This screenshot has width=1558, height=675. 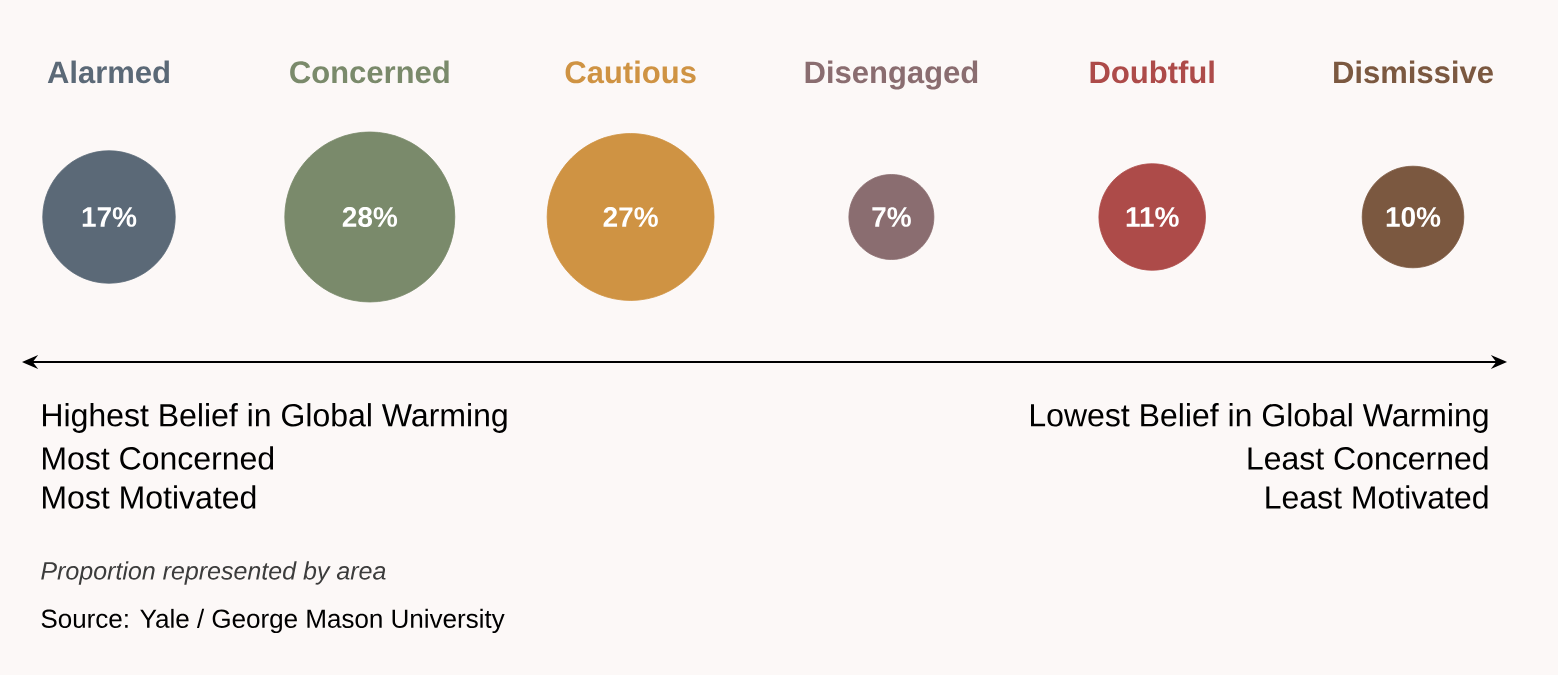 What do you see at coordinates (1152, 72) in the screenshot?
I see `category-label: Doubtful` at bounding box center [1152, 72].